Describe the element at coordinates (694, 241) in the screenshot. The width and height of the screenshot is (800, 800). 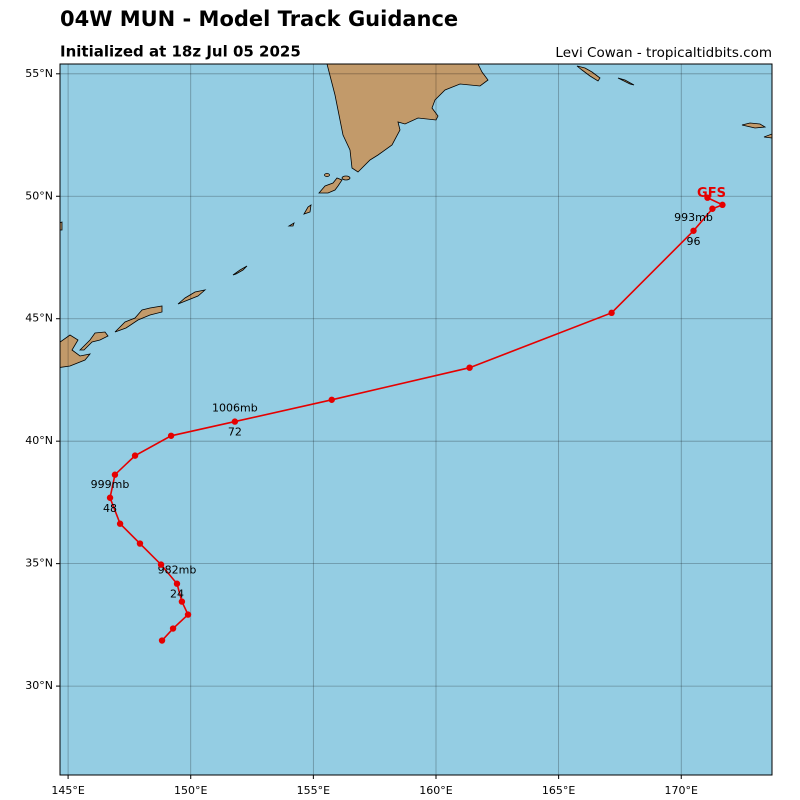
I see `hour-label: 96` at that location.